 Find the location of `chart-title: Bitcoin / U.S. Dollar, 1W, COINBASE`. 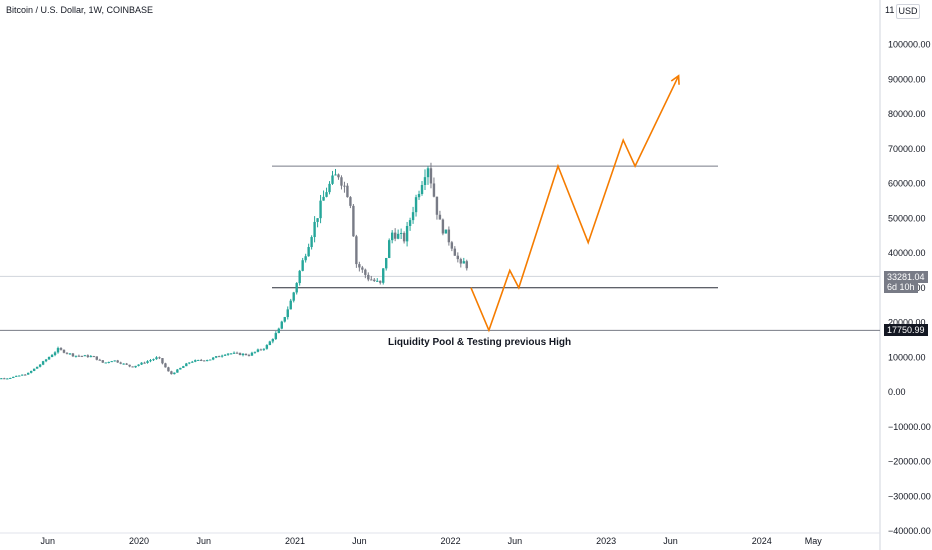

chart-title: Bitcoin / U.S. Dollar, 1W, COINBASE is located at coordinates (80, 10).